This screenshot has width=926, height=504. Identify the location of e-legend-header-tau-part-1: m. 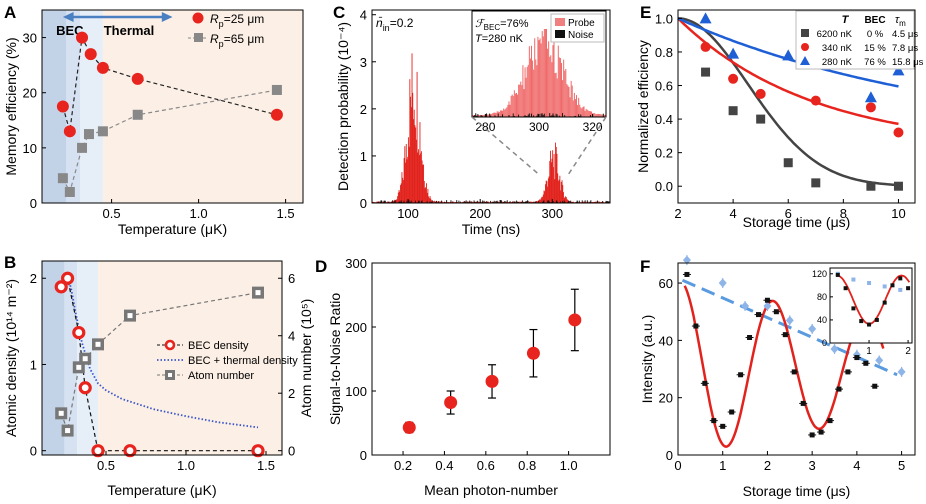
(902, 23).